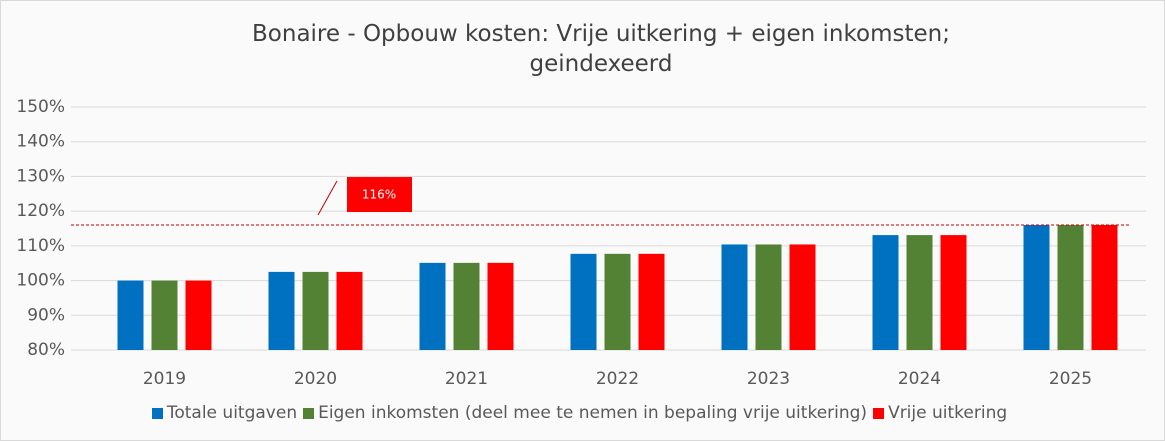 Image resolution: width=1165 pixels, height=441 pixels. I want to click on x-tick-label: 2024, so click(919, 379).